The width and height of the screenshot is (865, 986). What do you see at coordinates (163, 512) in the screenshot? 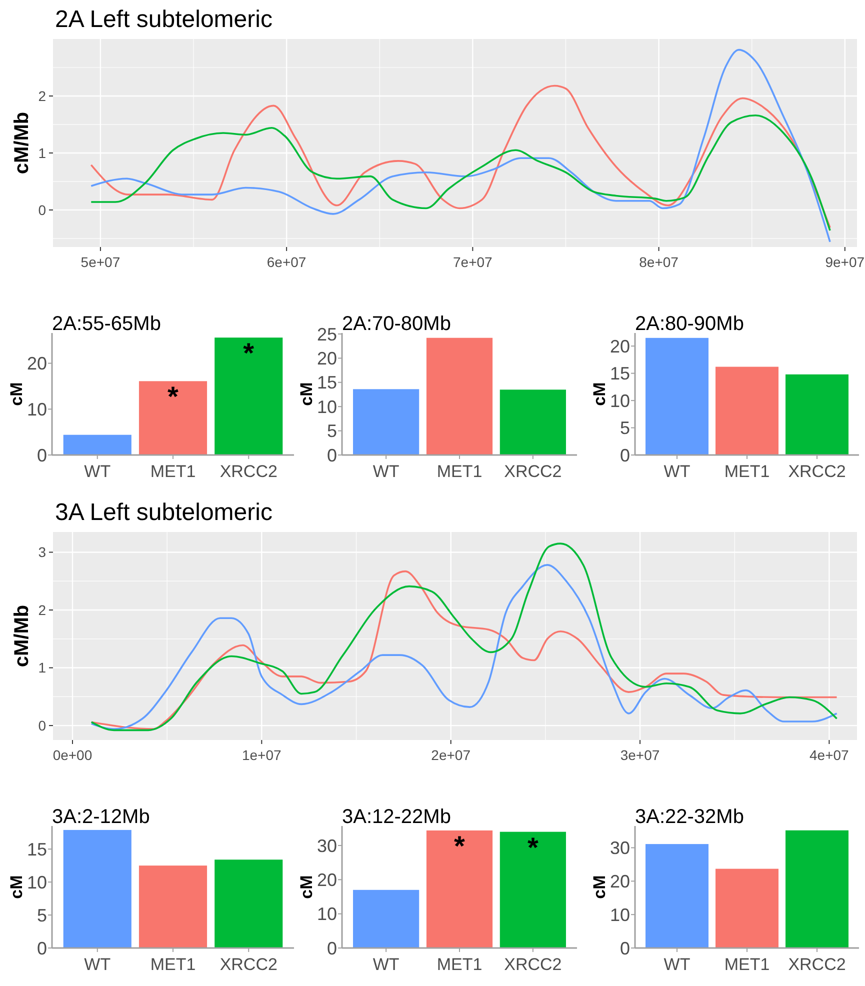
I see `chart-title: 3A Left subtelomeric` at bounding box center [163, 512].